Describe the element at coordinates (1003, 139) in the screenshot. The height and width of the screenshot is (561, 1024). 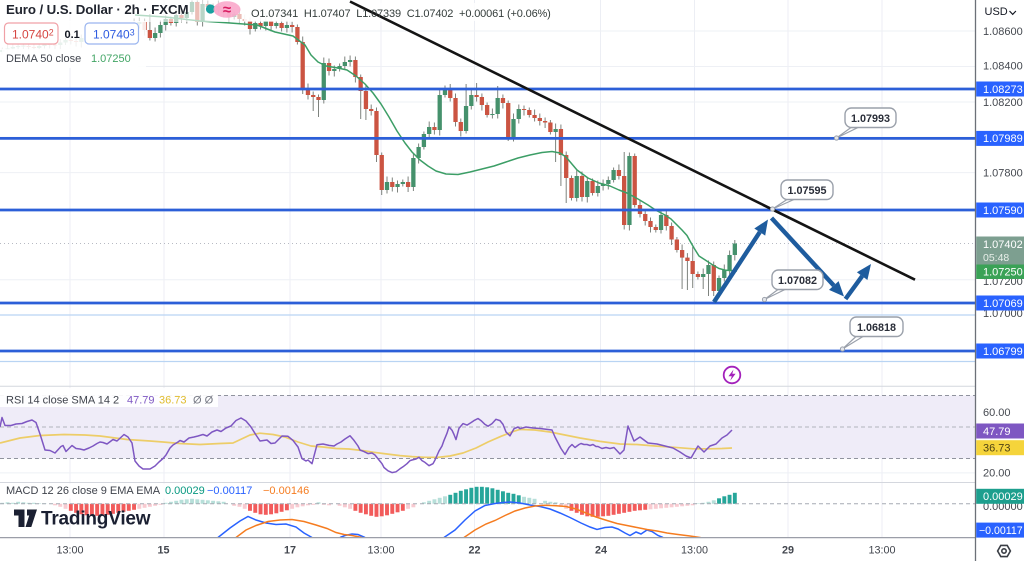
I see `svg-text: 1.07989` at that location.